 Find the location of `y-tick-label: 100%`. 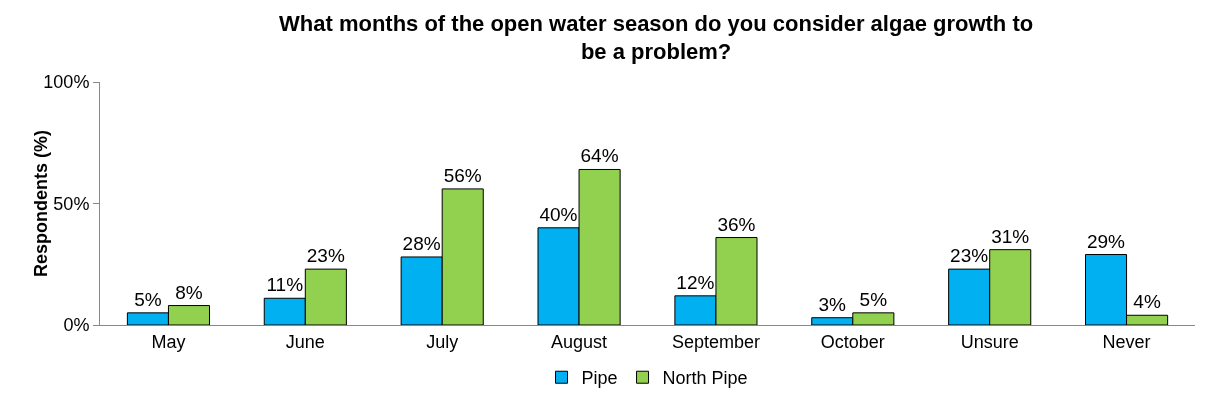

y-tick-label: 100% is located at coordinates (66, 82).